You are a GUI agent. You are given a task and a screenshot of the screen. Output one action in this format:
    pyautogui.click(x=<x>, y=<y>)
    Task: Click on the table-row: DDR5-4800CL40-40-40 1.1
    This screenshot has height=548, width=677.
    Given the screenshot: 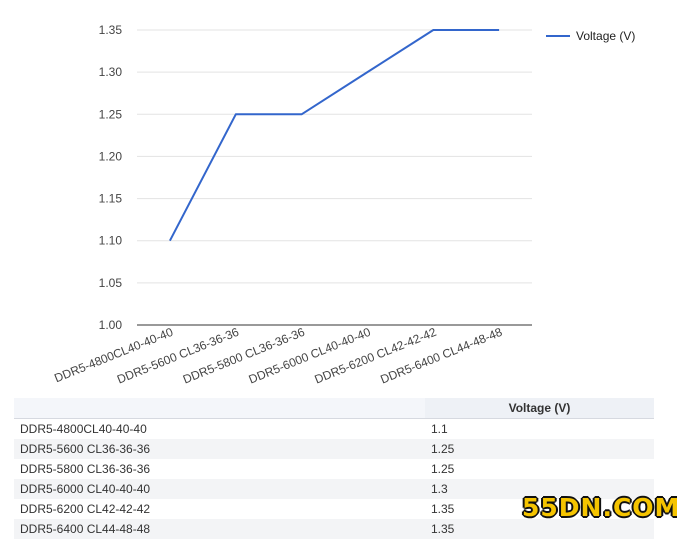 What is the action you would take?
    pyautogui.click(x=334, y=428)
    